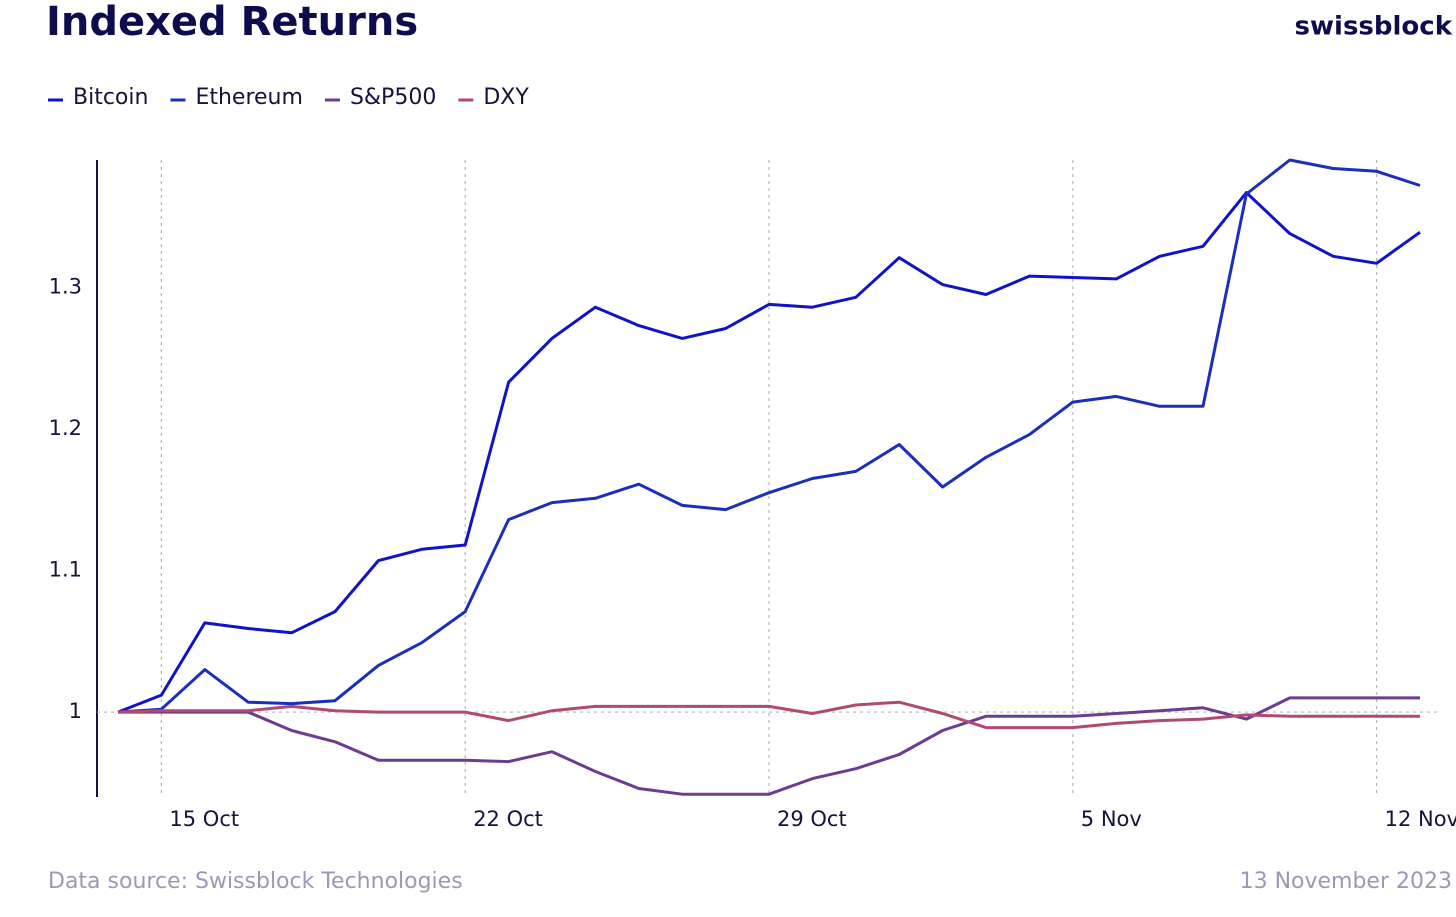  Describe the element at coordinates (1420, 819) in the screenshot. I see `x-tick-label: 12 Nov` at that location.